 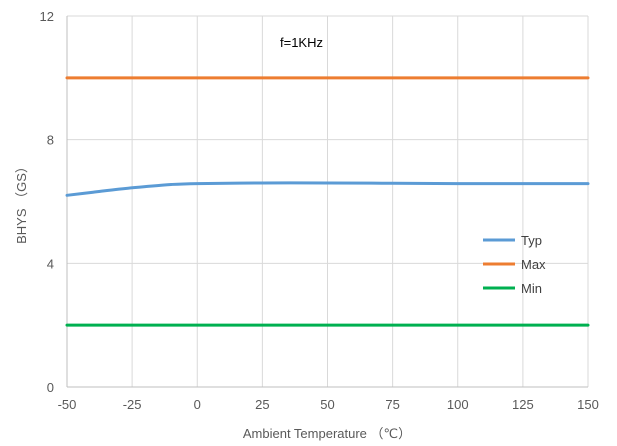 What do you see at coordinates (197, 404) in the screenshot?
I see `x-tick-label: 0` at bounding box center [197, 404].